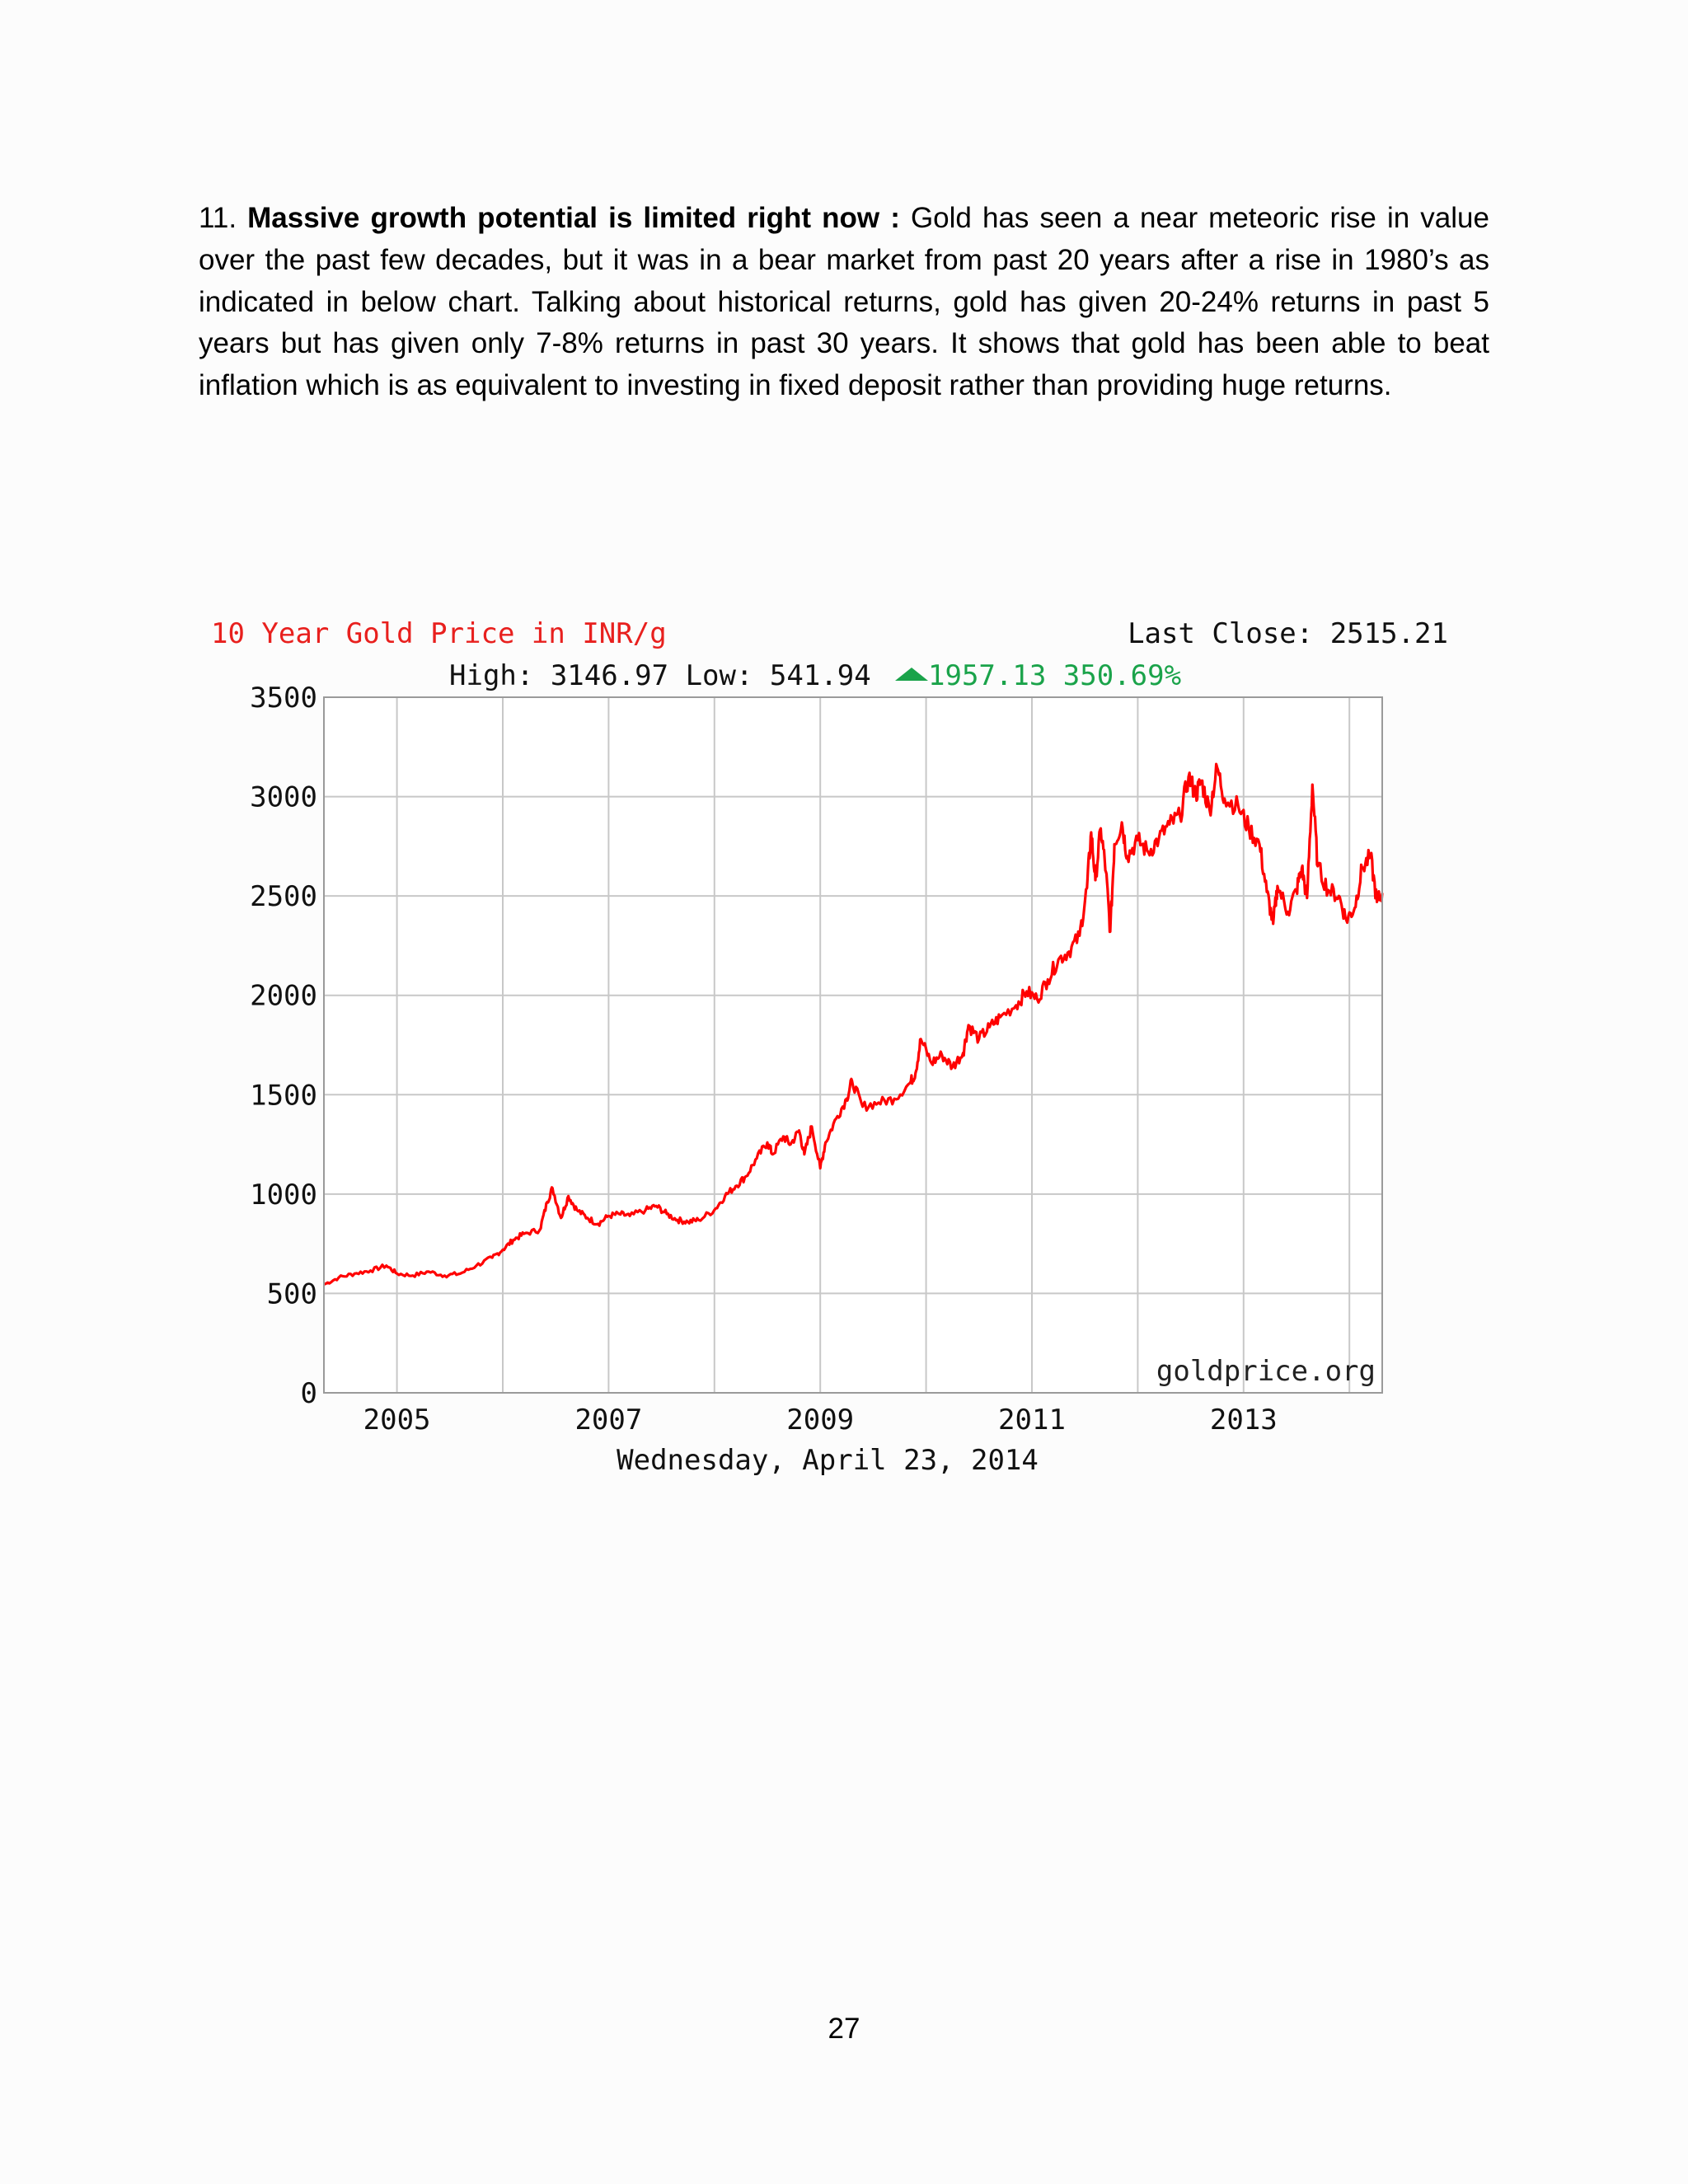 The height and width of the screenshot is (2184, 1688). Describe the element at coordinates (608, 1420) in the screenshot. I see `x-tick-label: 2007` at that location.